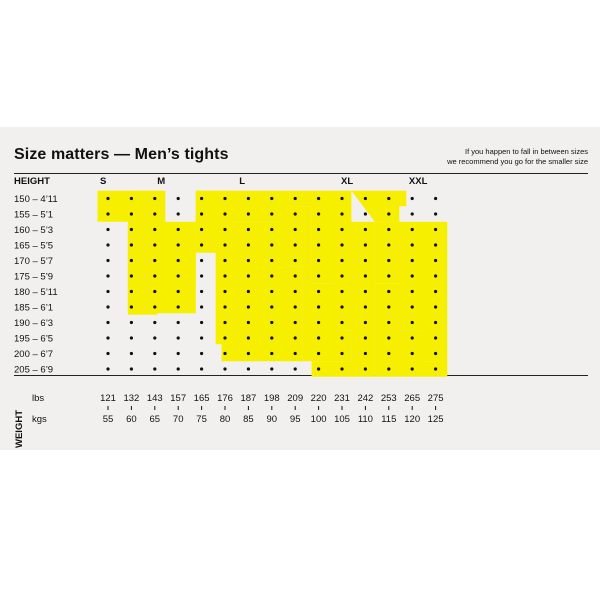 This screenshot has height=600, width=600. What do you see at coordinates (365, 398) in the screenshot?
I see `lbs-value: 242` at bounding box center [365, 398].